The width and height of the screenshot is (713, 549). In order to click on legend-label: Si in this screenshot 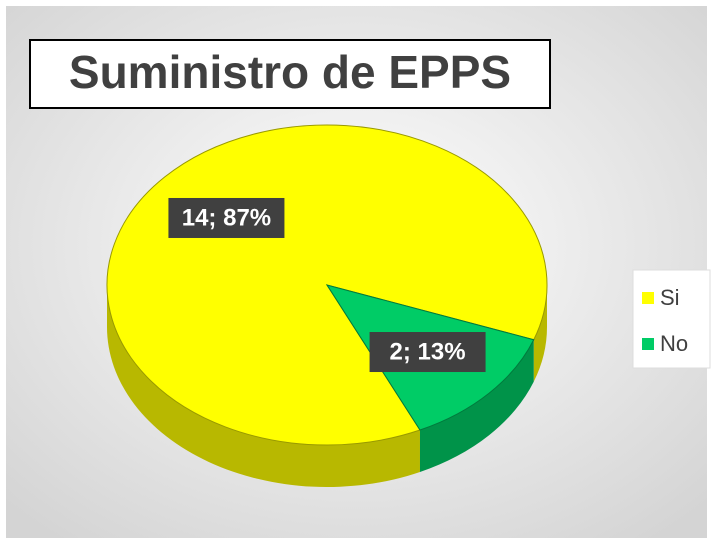, I will do `click(670, 297)`.